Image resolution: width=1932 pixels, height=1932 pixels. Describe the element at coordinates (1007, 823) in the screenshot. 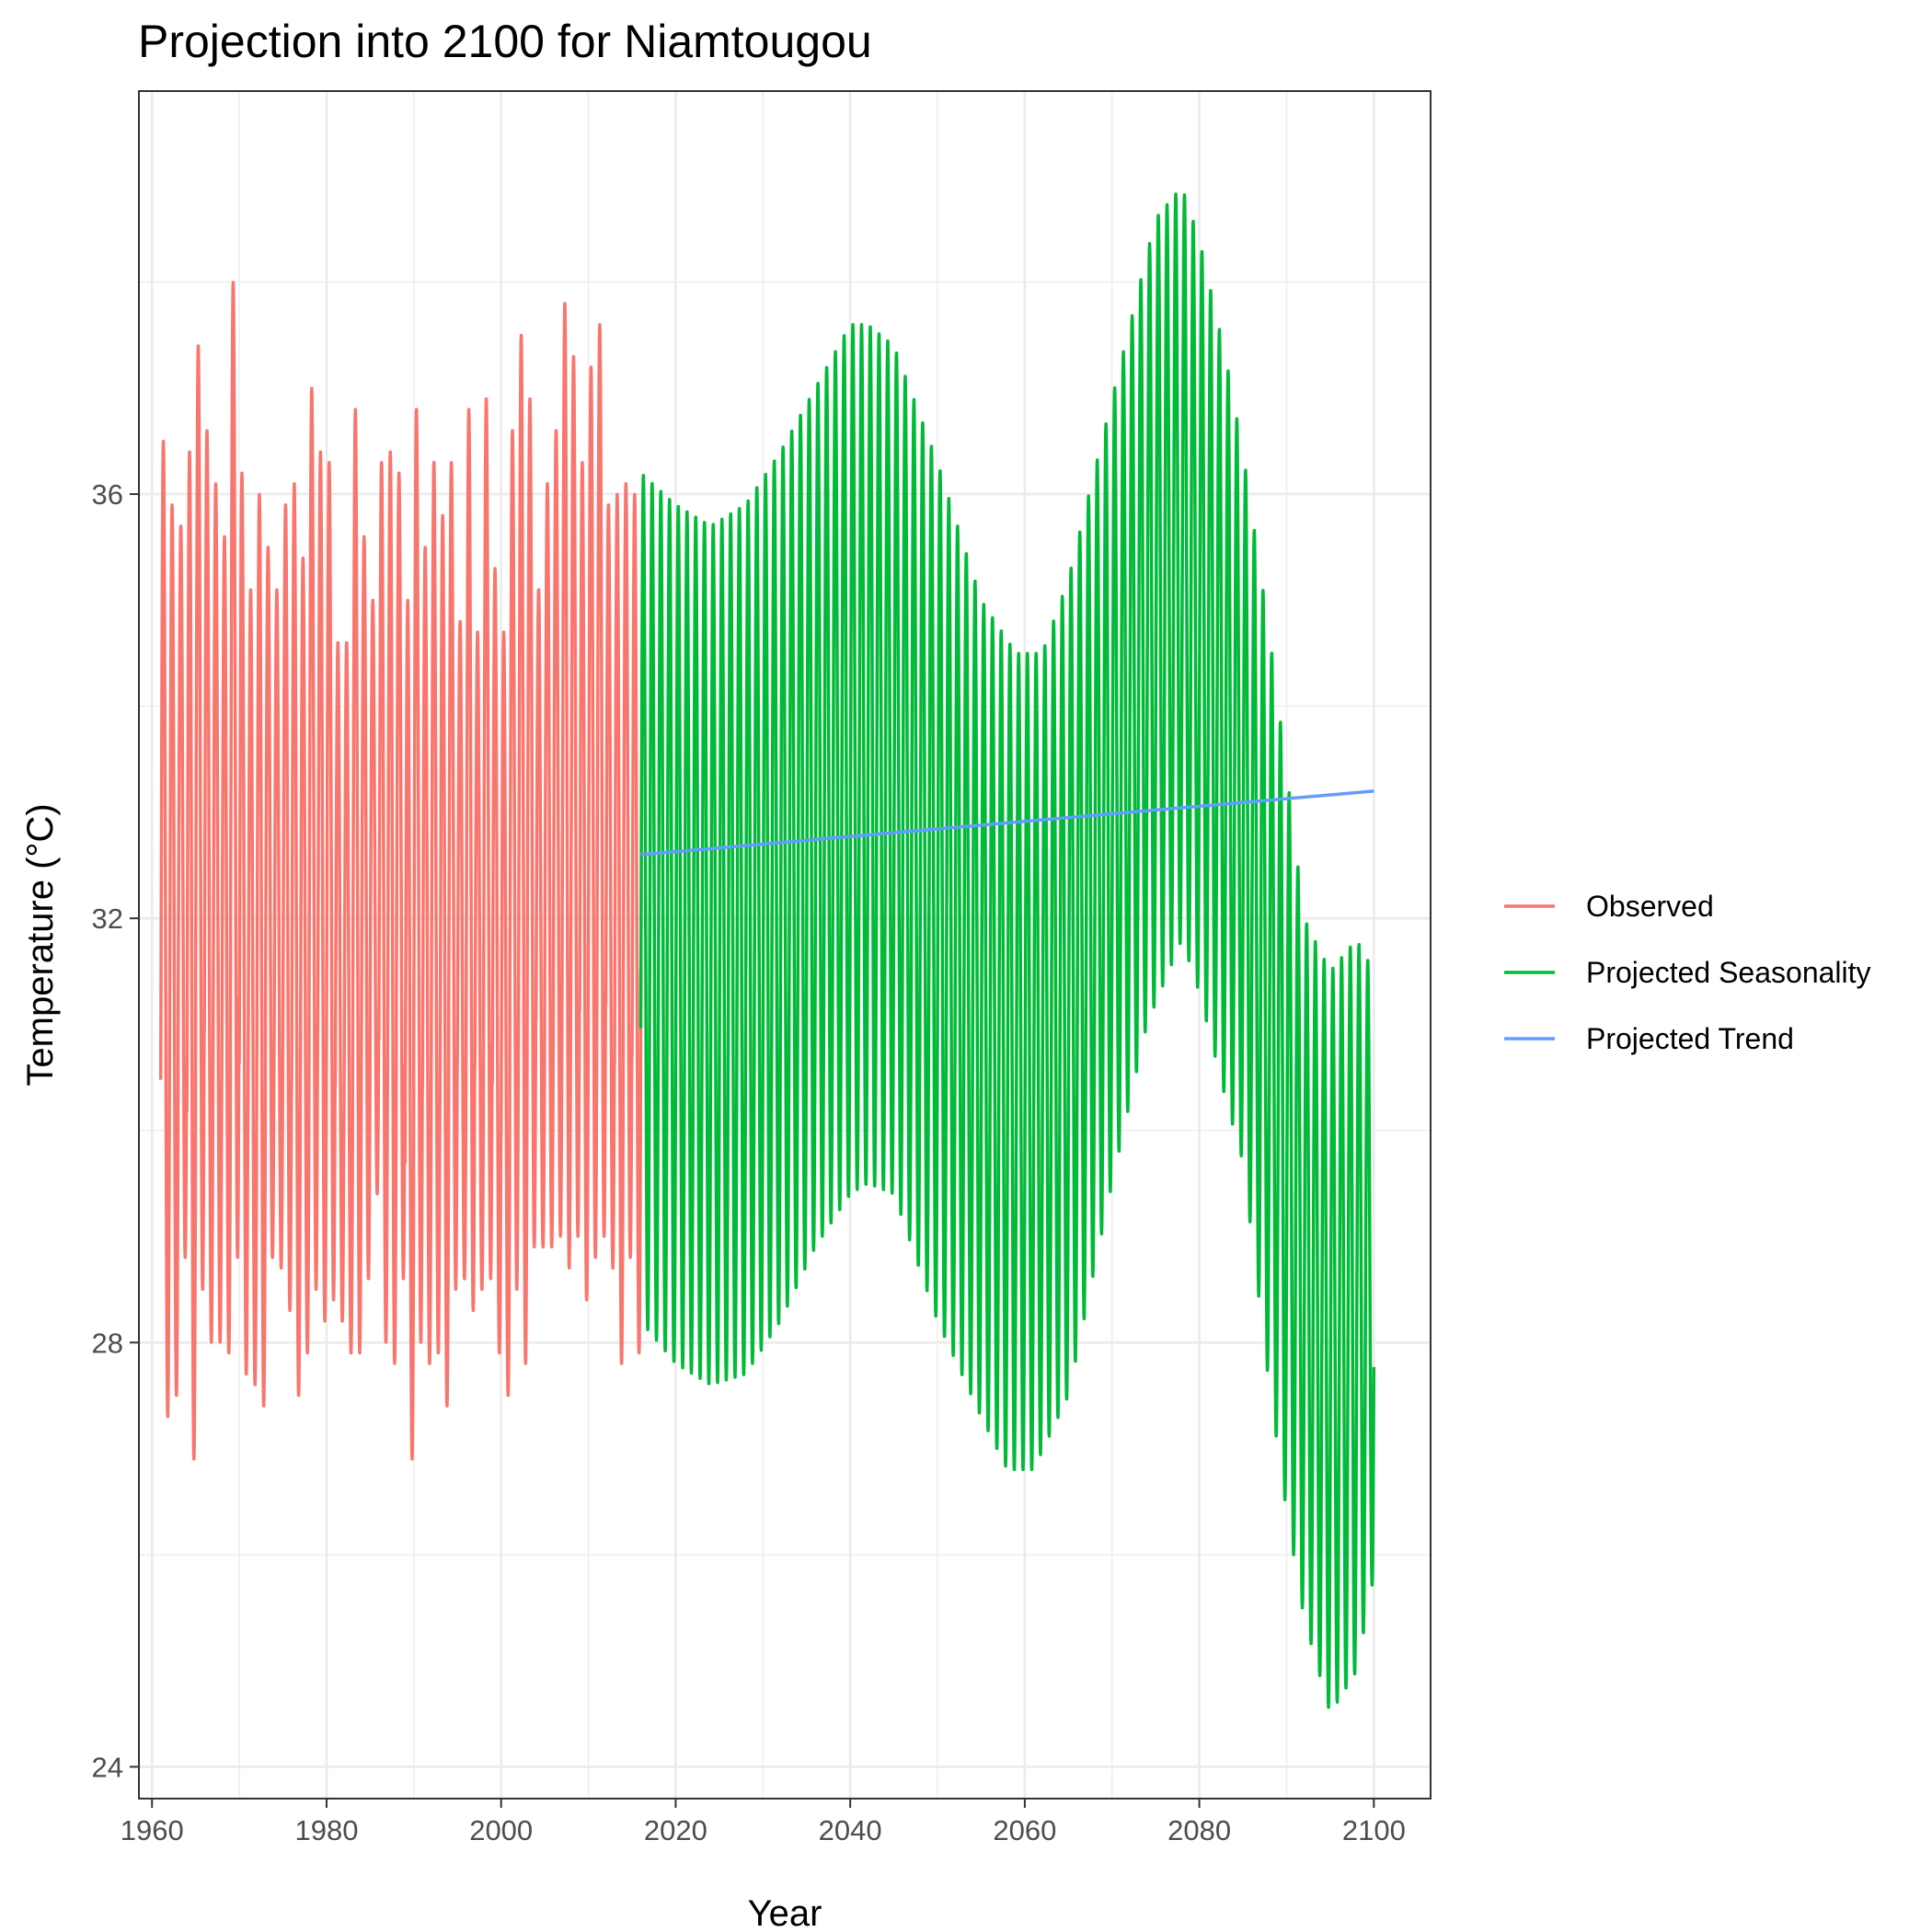

I see `series-projected-trend-line` at that location.